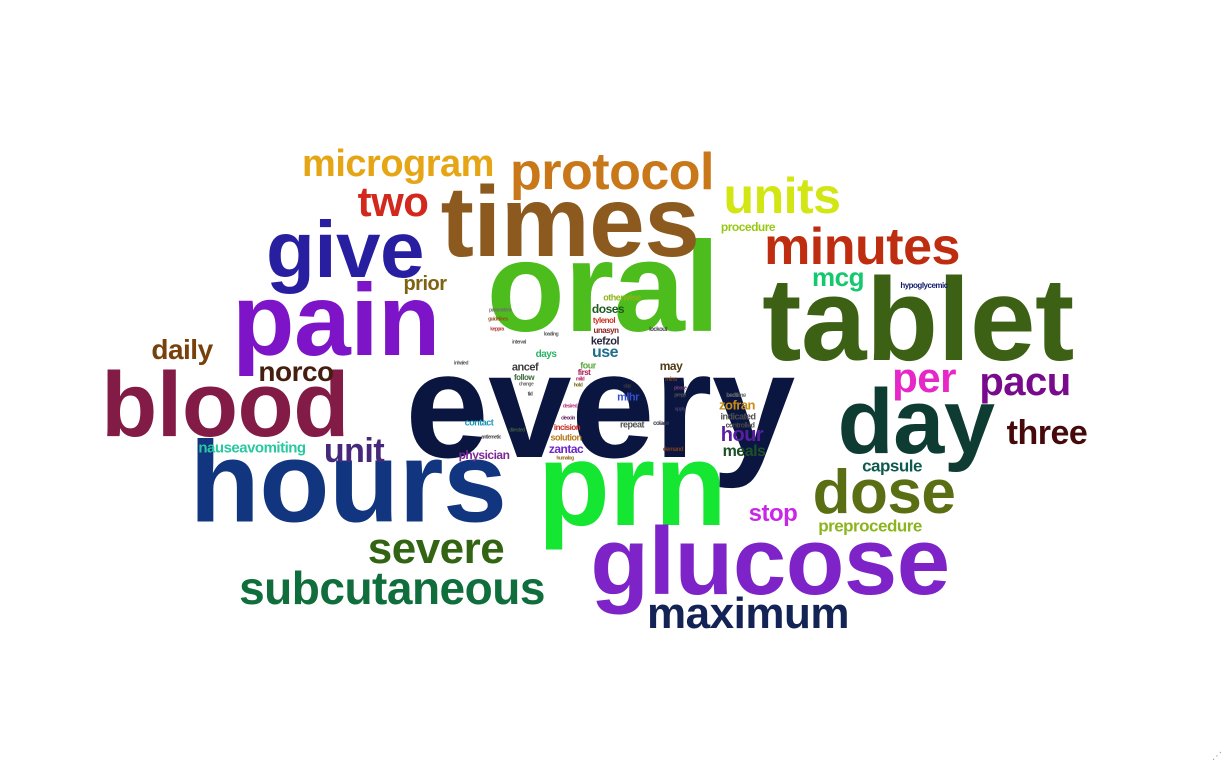 The width and height of the screenshot is (1224, 764). Describe the element at coordinates (628, 397) in the screenshot. I see `word-mlhr: mlhr` at that location.